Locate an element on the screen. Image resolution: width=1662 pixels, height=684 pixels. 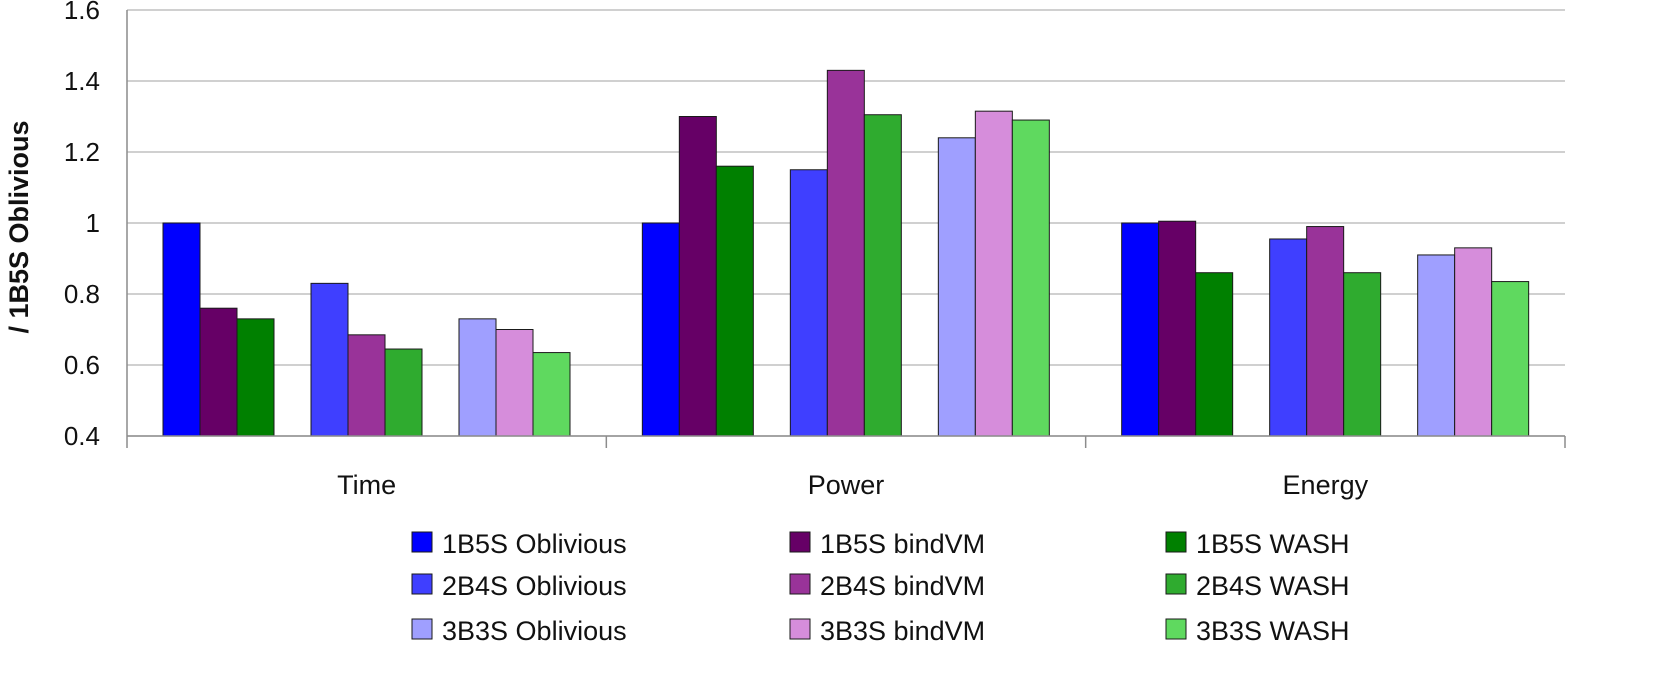
bar-3b3s-oblivious-time is located at coordinates (477, 377).